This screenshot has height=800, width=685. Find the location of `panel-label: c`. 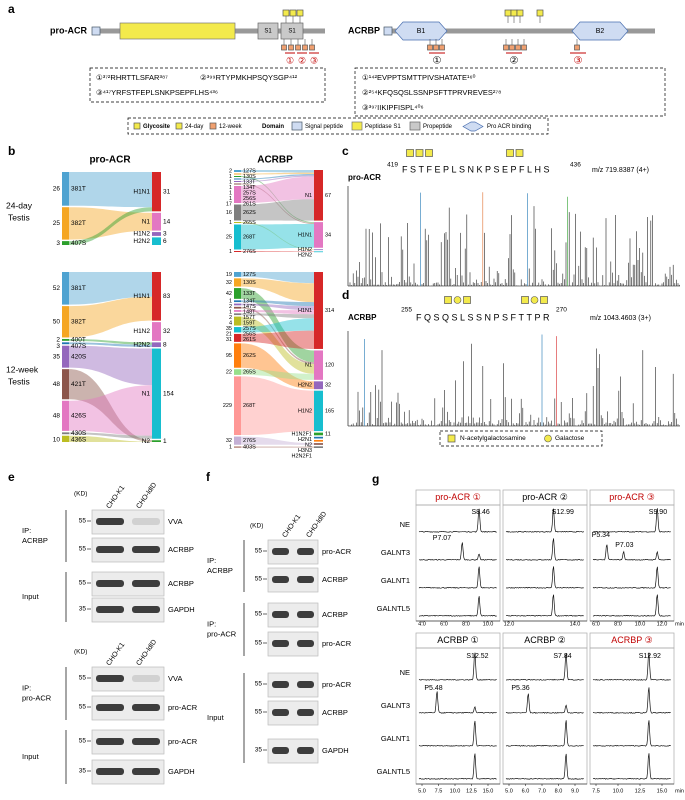

panel-label: c is located at coordinates (345, 151).